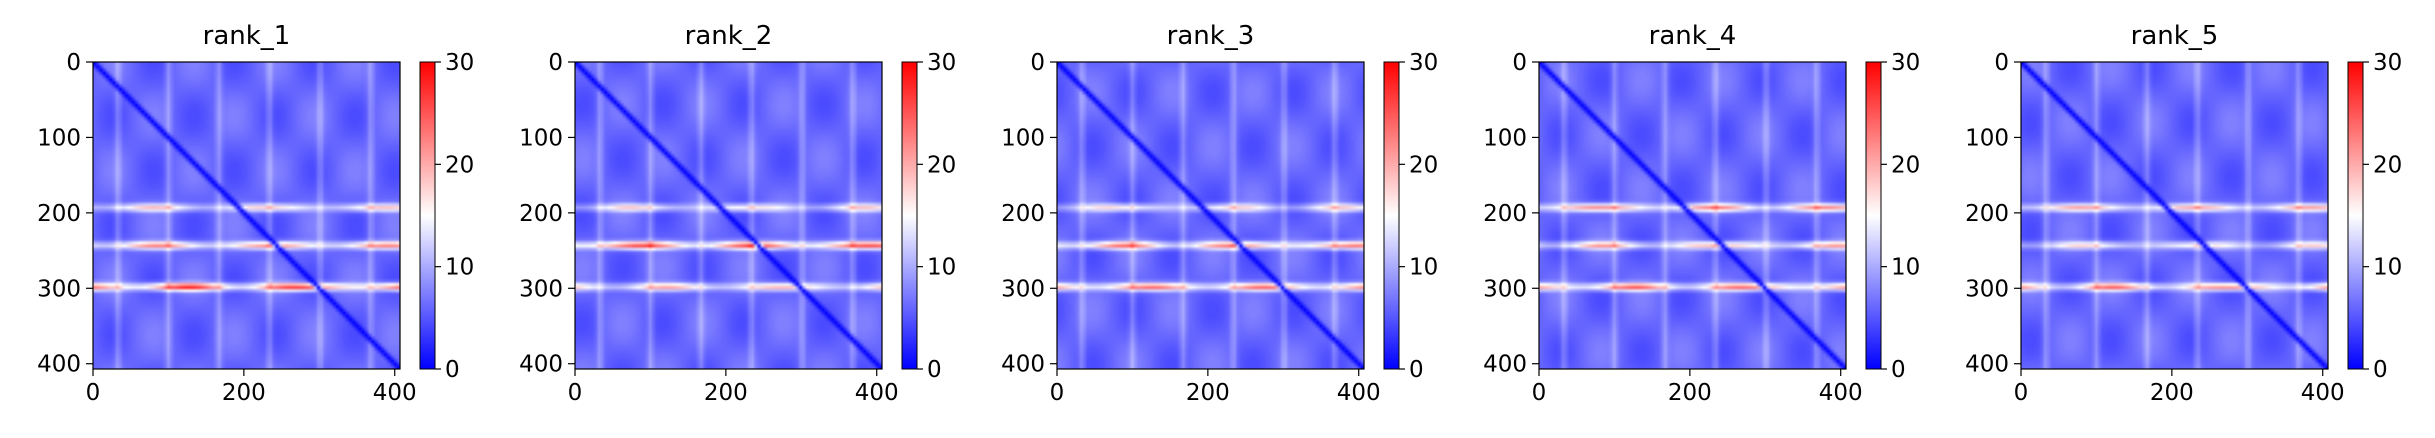  Describe the element at coordinates (247, 36) in the screenshot. I see `panel-title: rank_1` at that location.